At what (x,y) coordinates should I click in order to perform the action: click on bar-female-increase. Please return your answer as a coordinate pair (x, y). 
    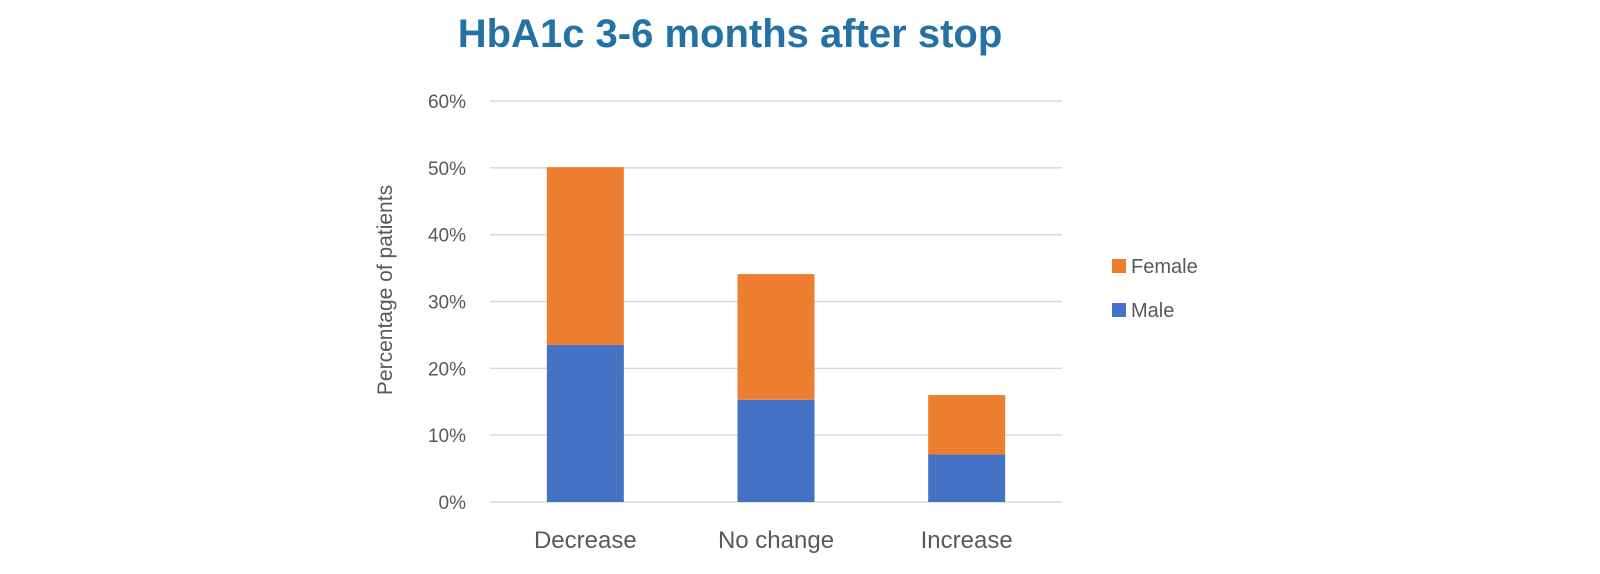
    Looking at the image, I should click on (967, 425).